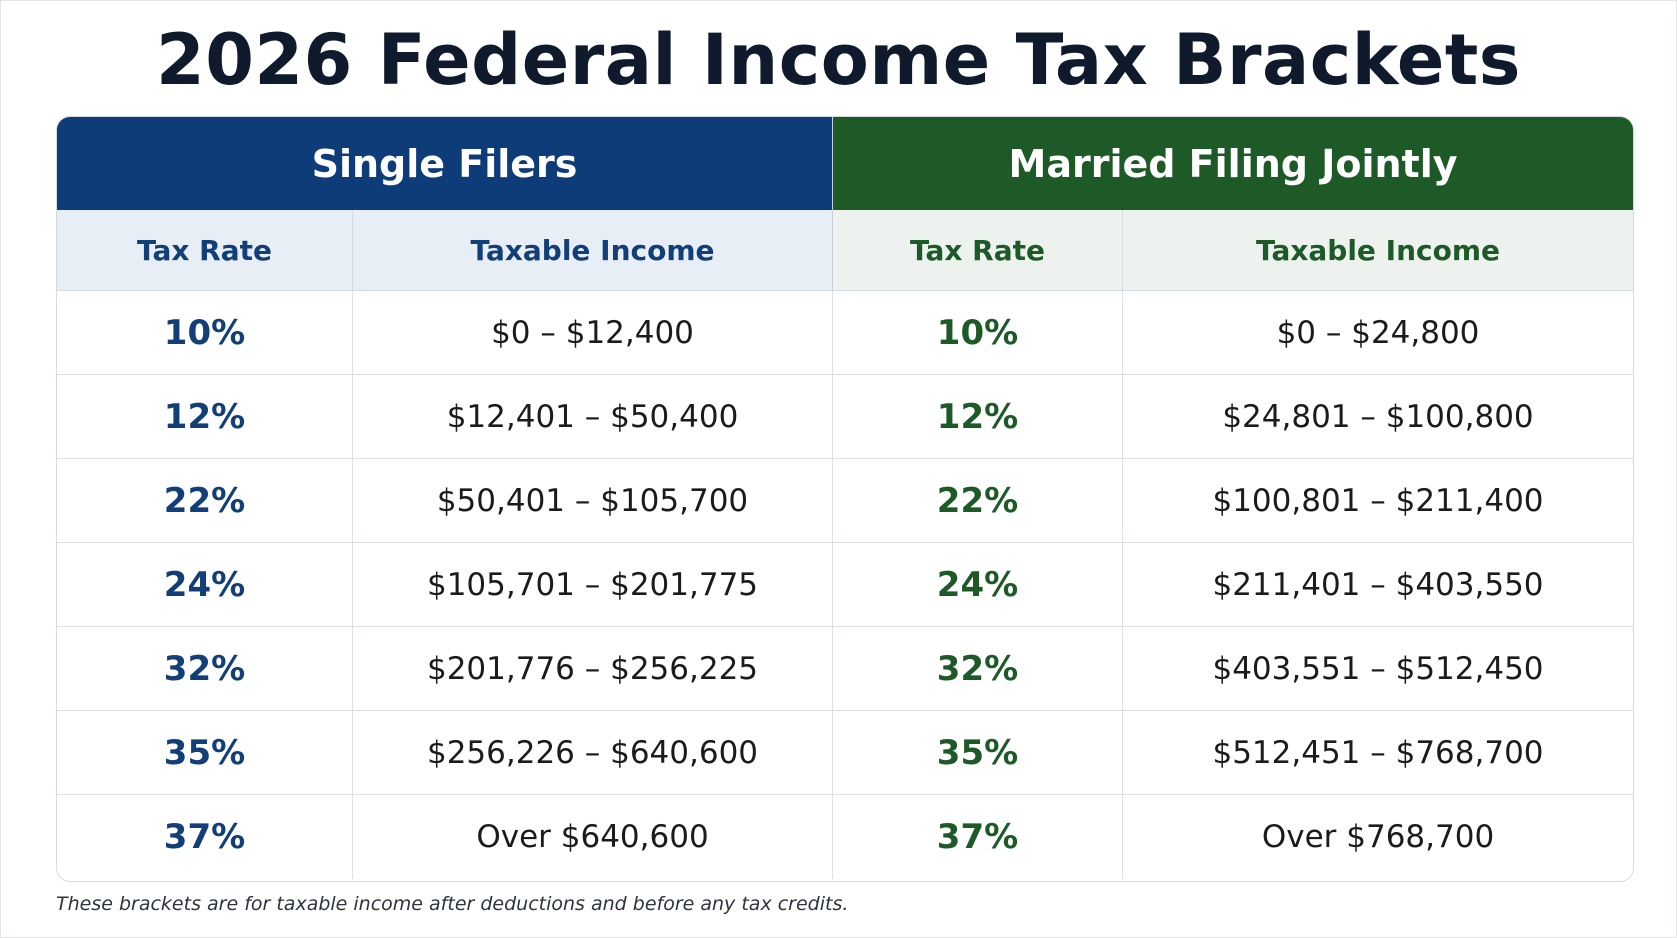 This screenshot has width=1677, height=938. Describe the element at coordinates (978, 753) in the screenshot. I see `married-tax-rate-cell: 35%` at that location.